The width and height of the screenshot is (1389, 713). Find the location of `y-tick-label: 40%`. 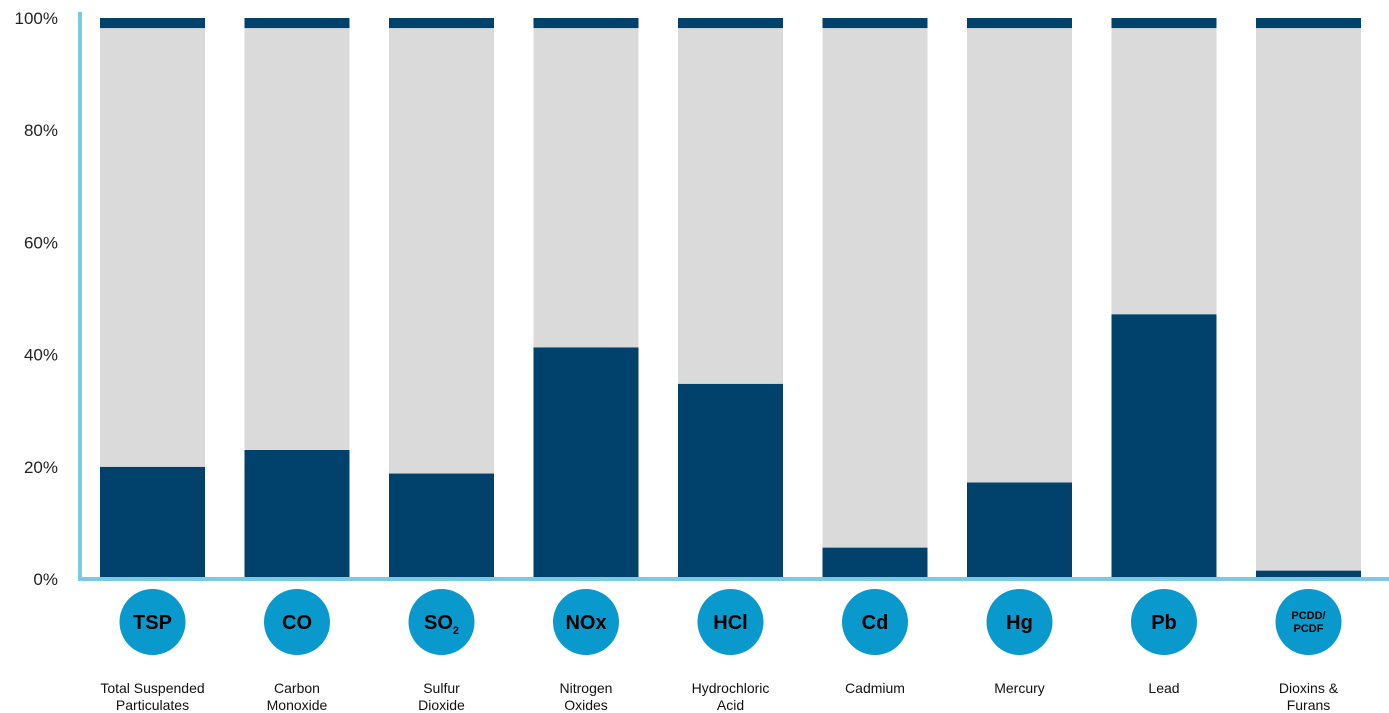

y-tick-label: 40% is located at coordinates (41, 355).